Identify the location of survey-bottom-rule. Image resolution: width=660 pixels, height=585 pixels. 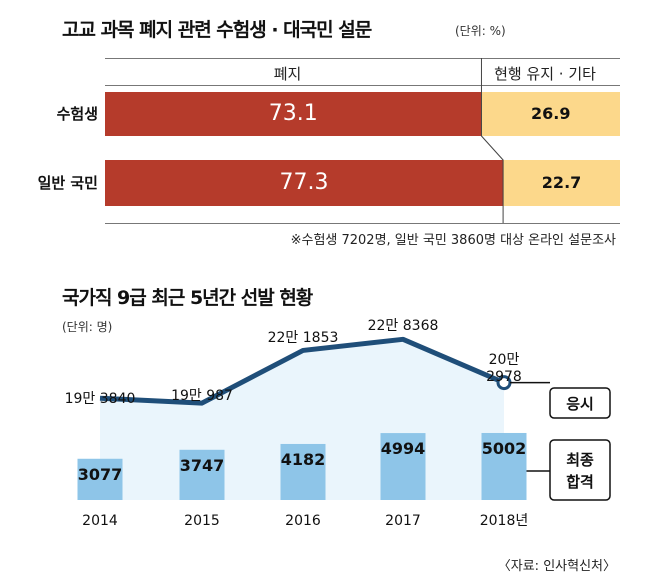
(362, 223).